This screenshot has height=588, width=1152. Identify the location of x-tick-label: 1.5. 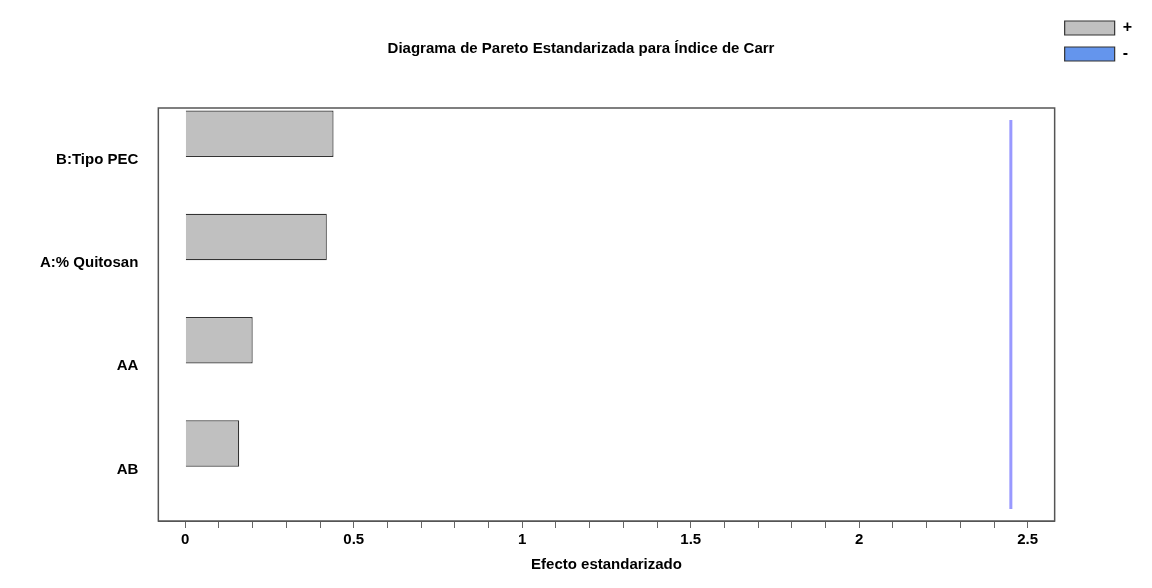
(691, 539).